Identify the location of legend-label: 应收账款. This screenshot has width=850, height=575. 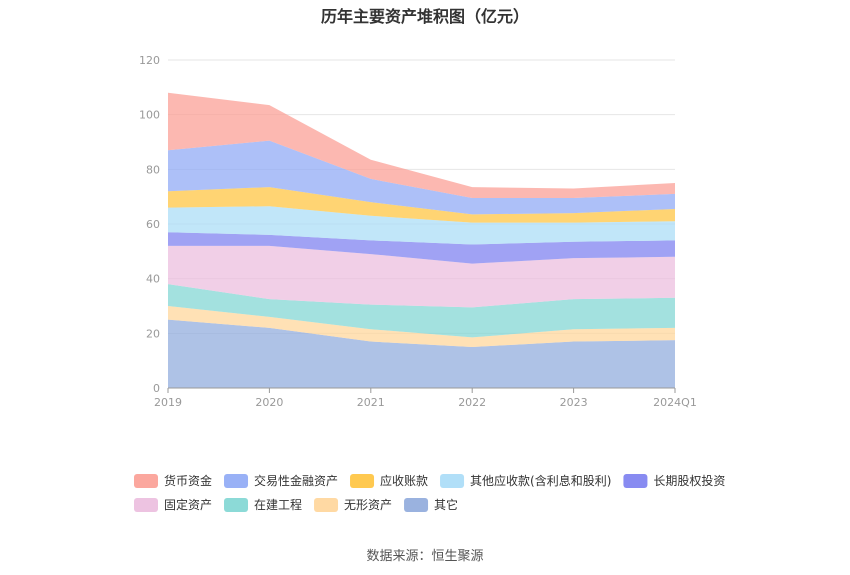
(404, 480).